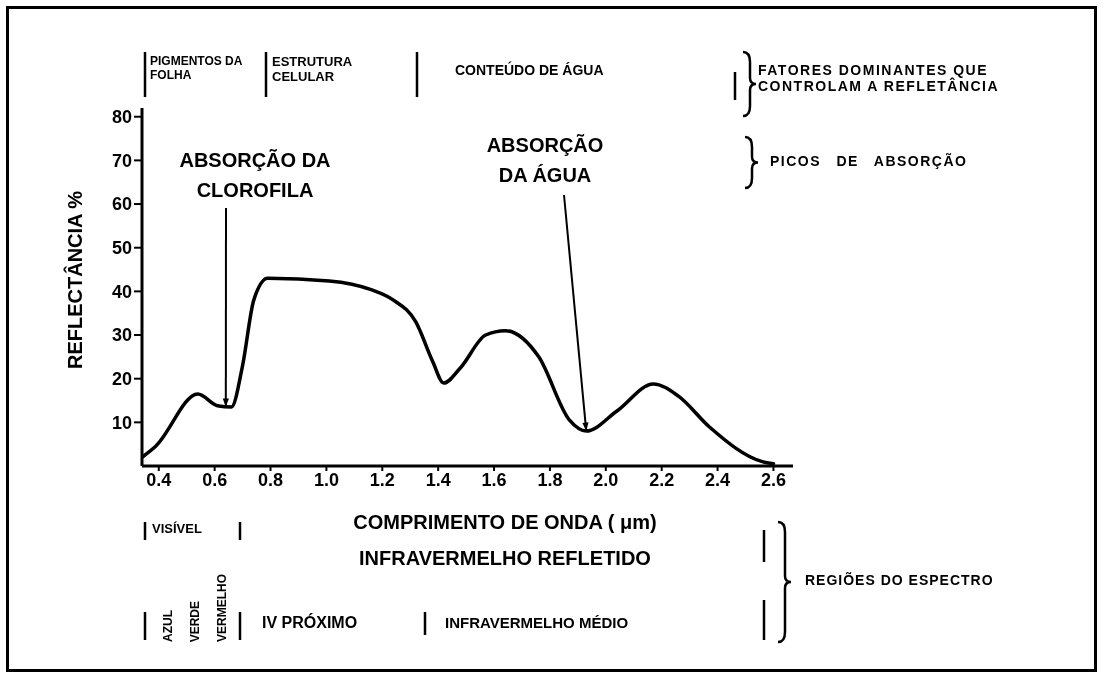  What do you see at coordinates (121, 160) in the screenshot?
I see `y-tick-label: 70` at bounding box center [121, 160].